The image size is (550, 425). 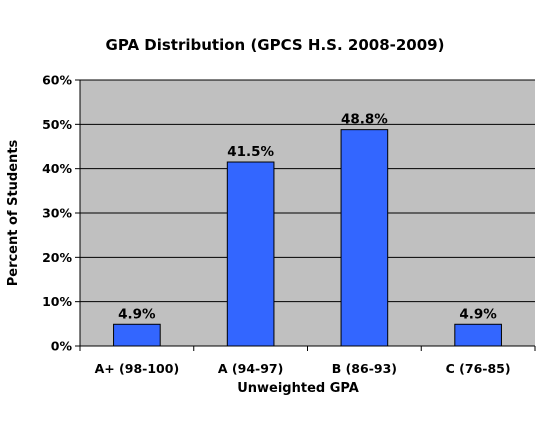 What do you see at coordinates (275, 45) in the screenshot?
I see `chart-title: GPA Distribution (GPCS H.S. 2008-2009)` at bounding box center [275, 45].